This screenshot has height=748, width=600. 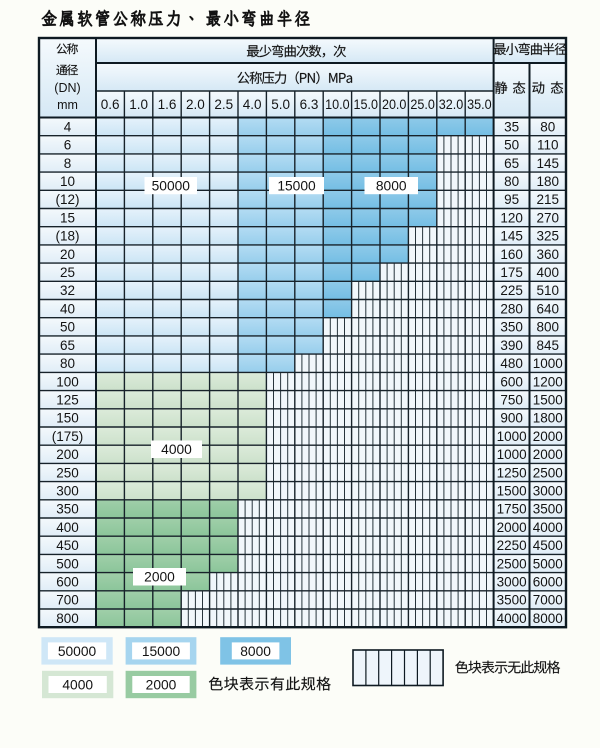 I want to click on svg-text: 270, so click(x=548, y=217).